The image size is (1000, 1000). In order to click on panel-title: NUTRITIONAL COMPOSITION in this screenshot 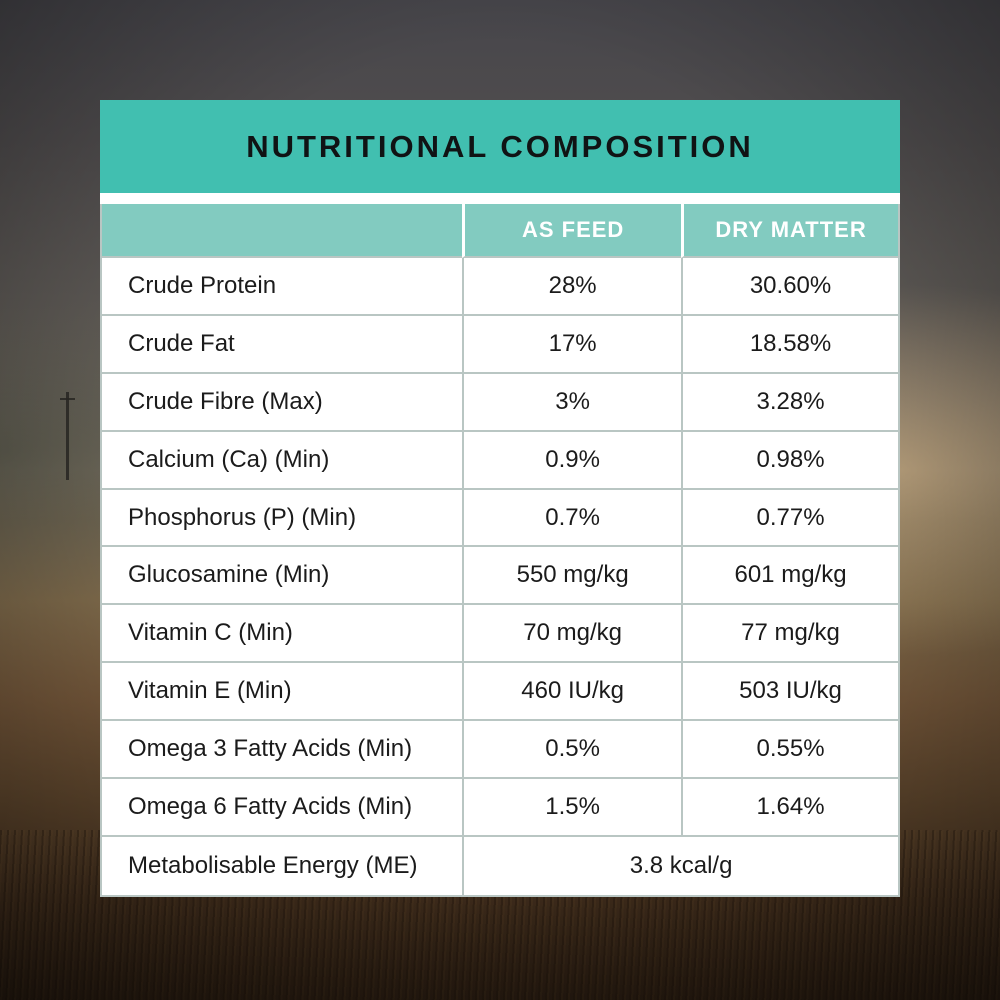, I will do `click(500, 146)`.